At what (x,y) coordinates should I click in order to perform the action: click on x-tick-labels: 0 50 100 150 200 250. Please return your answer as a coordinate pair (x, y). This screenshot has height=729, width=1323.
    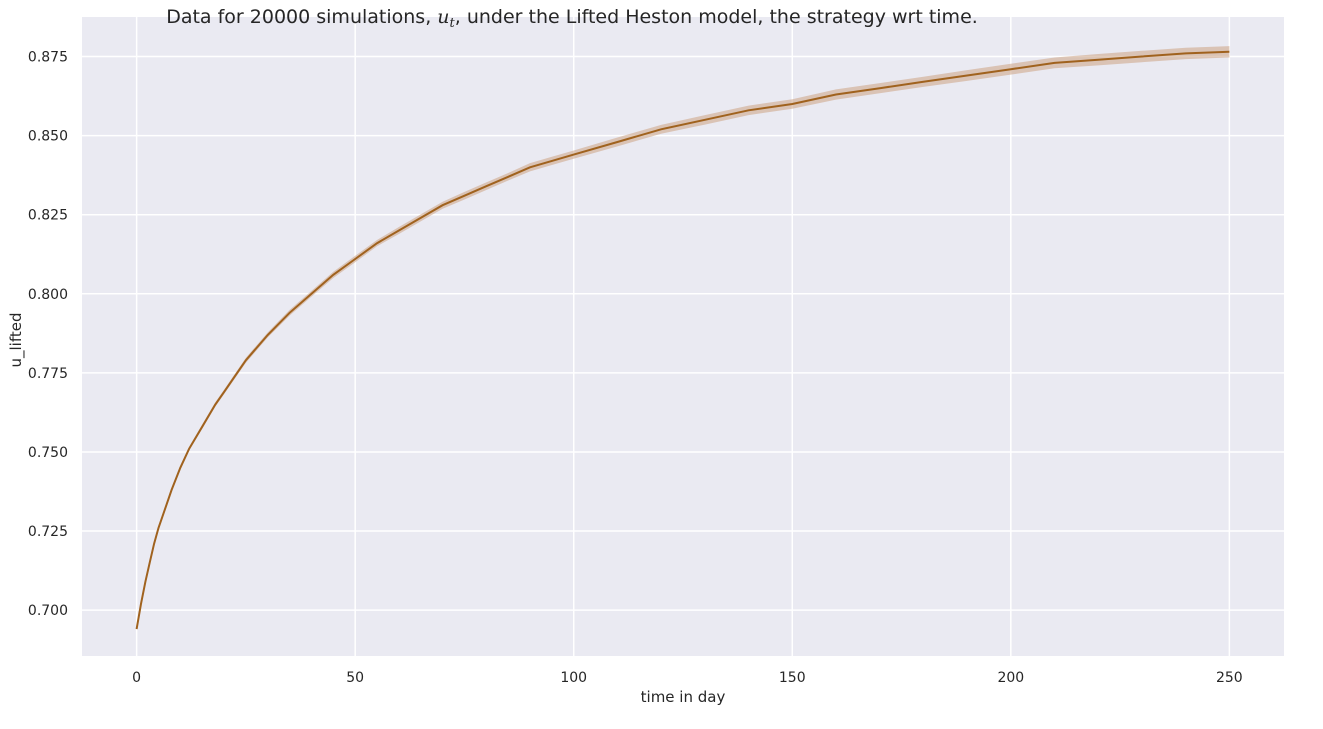
    Looking at the image, I should click on (687, 678).